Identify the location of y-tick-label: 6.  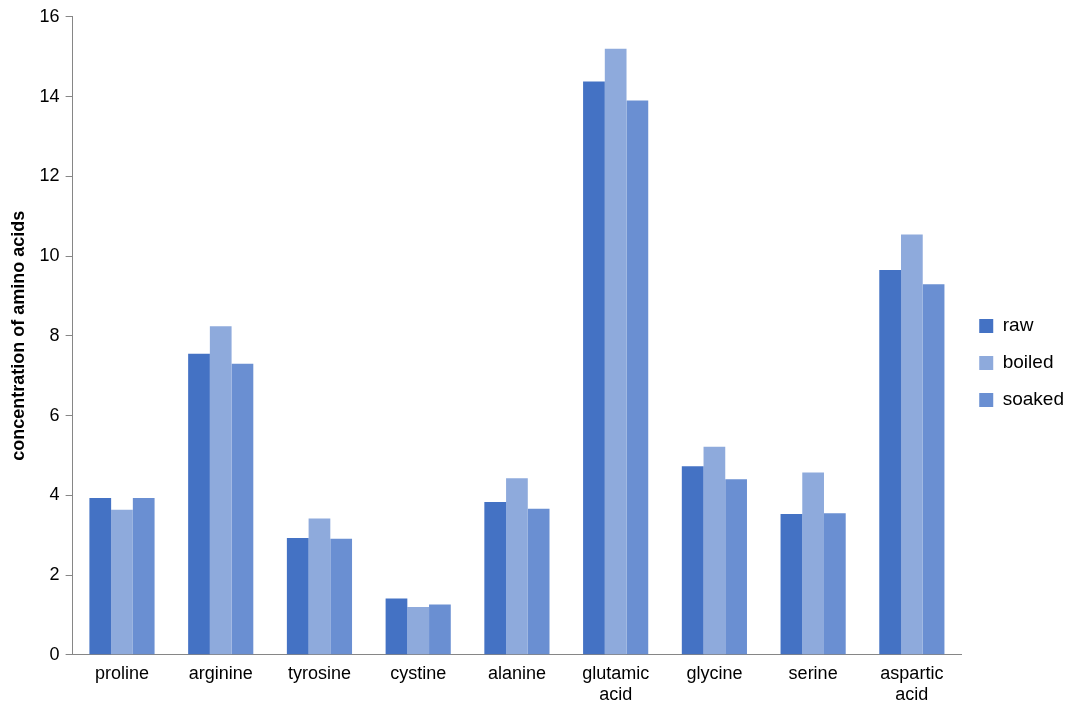
(54, 414).